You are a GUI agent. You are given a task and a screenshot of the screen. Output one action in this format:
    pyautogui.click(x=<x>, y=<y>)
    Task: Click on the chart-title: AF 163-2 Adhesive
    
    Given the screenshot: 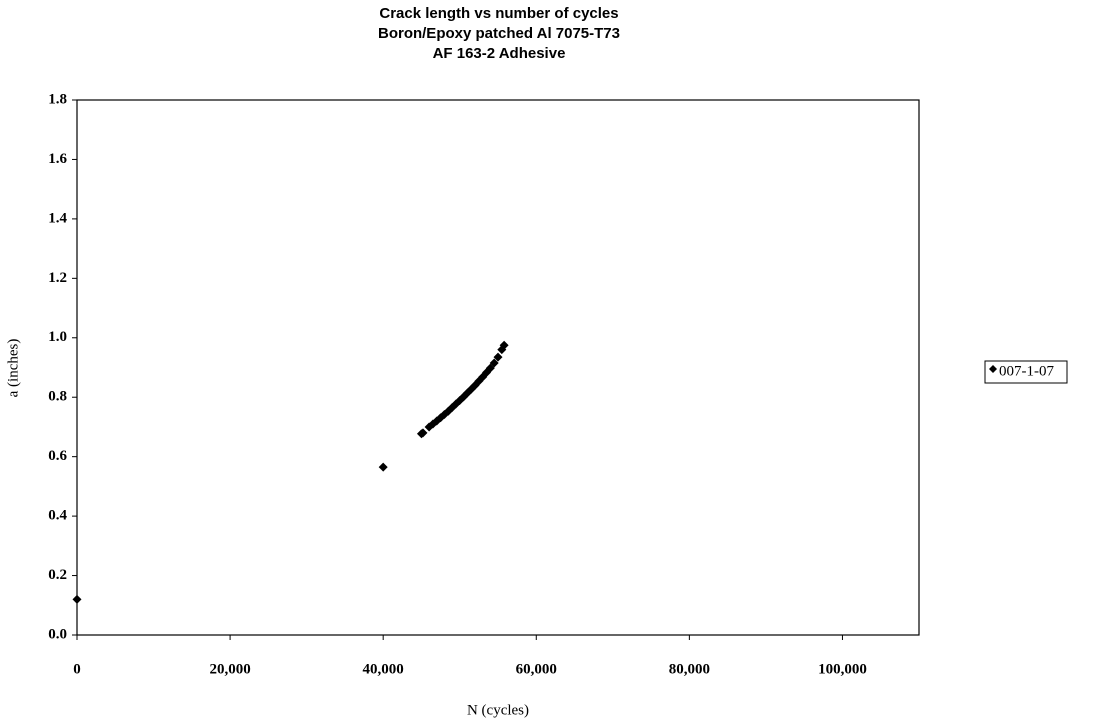 What is the action you would take?
    pyautogui.click(x=499, y=53)
    